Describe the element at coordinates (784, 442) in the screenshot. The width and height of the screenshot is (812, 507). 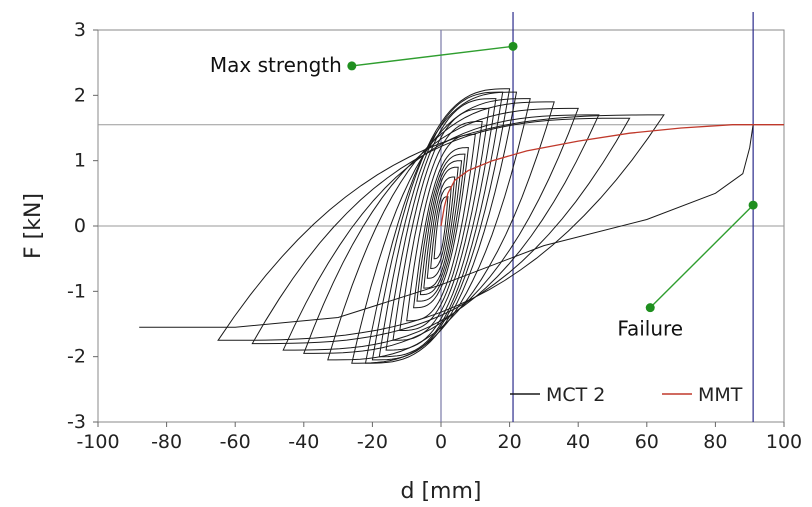
I see `x-tick-label: 100` at that location.